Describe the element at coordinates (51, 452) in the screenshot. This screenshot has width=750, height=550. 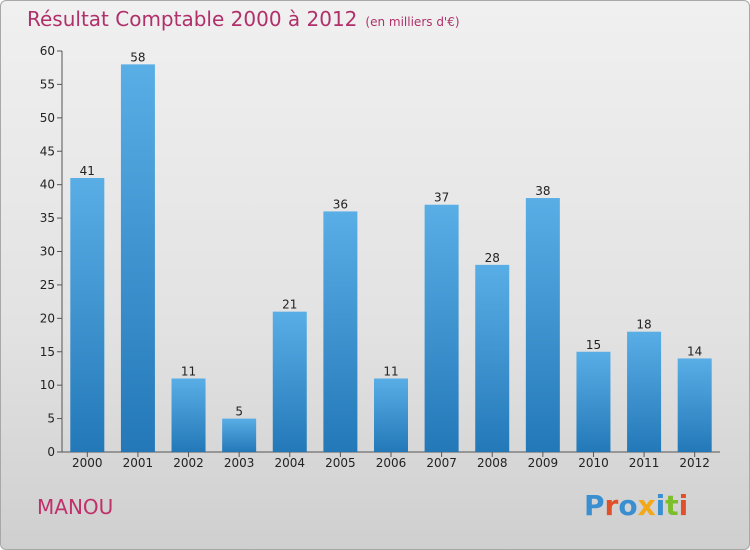
I see `y-tick-label: 0` at that location.